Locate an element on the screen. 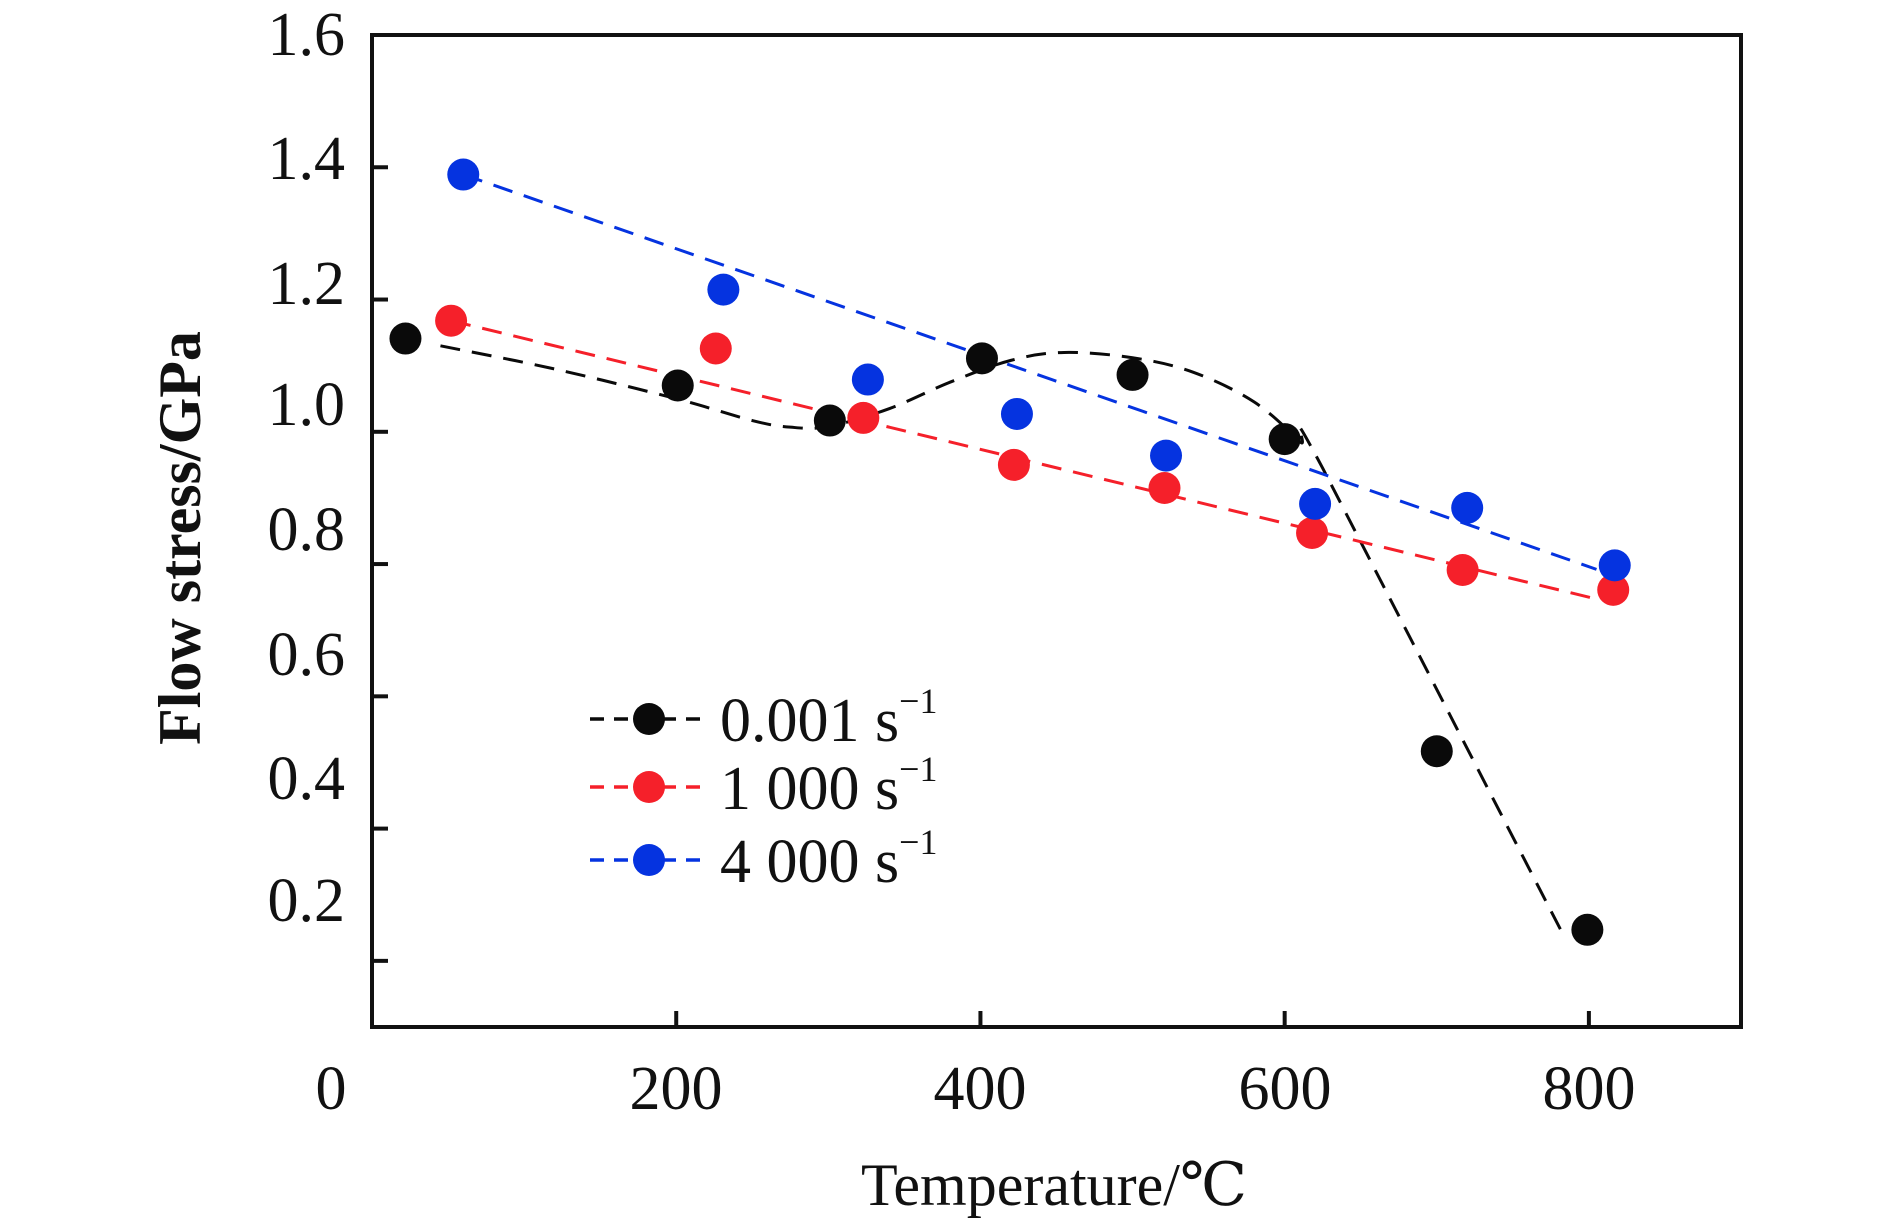  x-tick-labels: 0 200 400 600 800 is located at coordinates (976, 1089).